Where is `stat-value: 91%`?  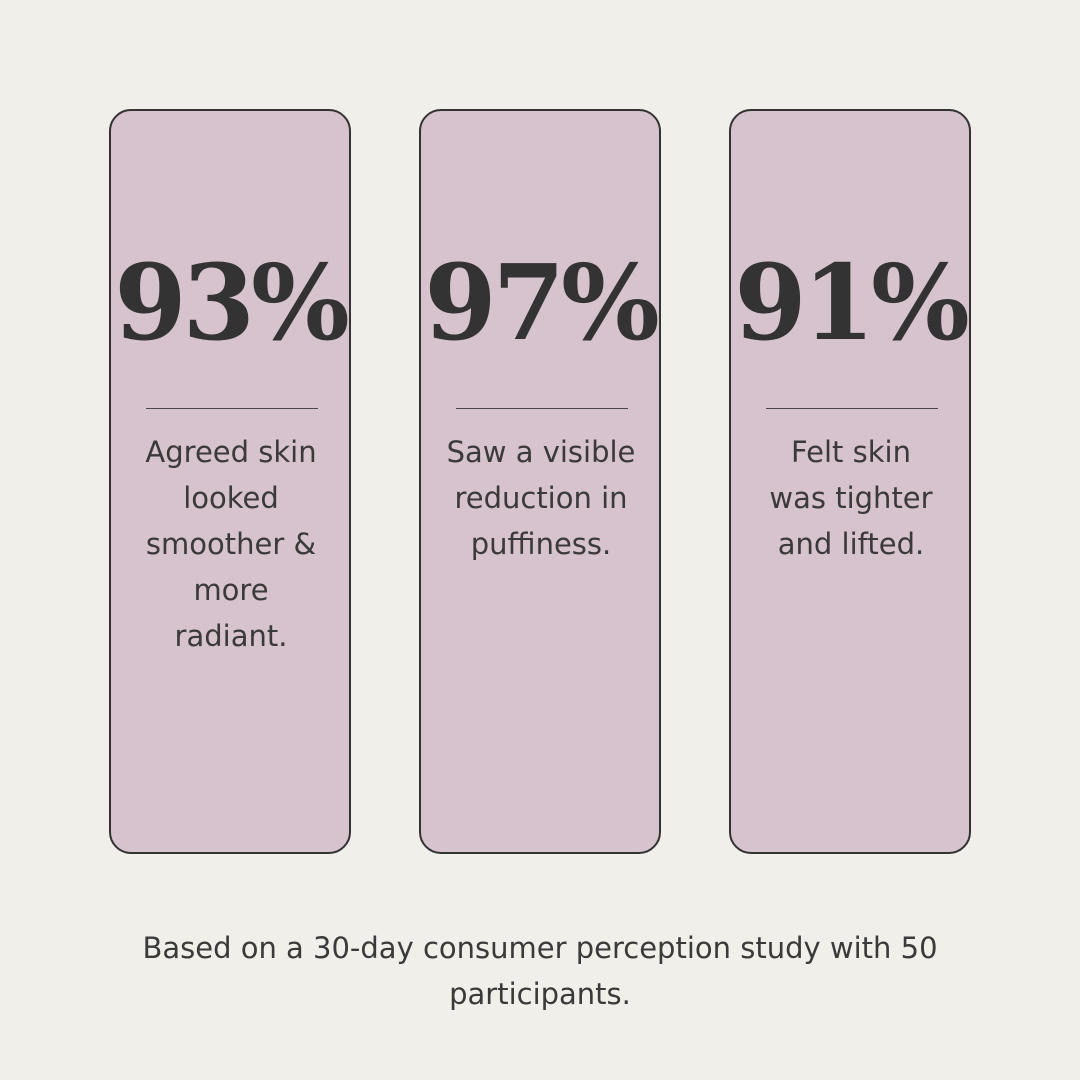
stat-value: 91% is located at coordinates (852, 302).